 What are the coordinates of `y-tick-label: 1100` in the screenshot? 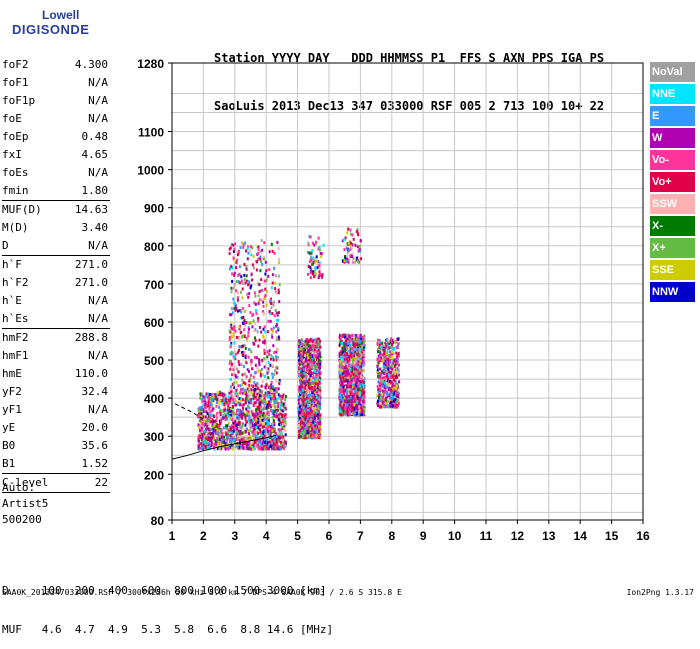 It's located at (151, 133).